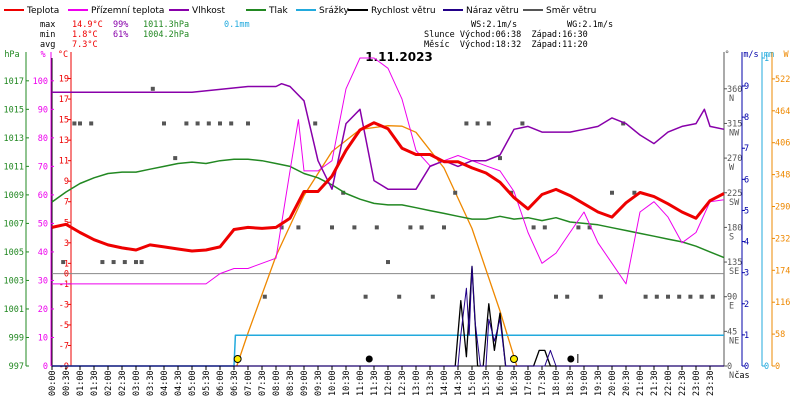 This screenshot has height=400, width=800. Describe the element at coordinates (123, 383) in the screenshot. I see `x-tick-label: 02:30` at that location.